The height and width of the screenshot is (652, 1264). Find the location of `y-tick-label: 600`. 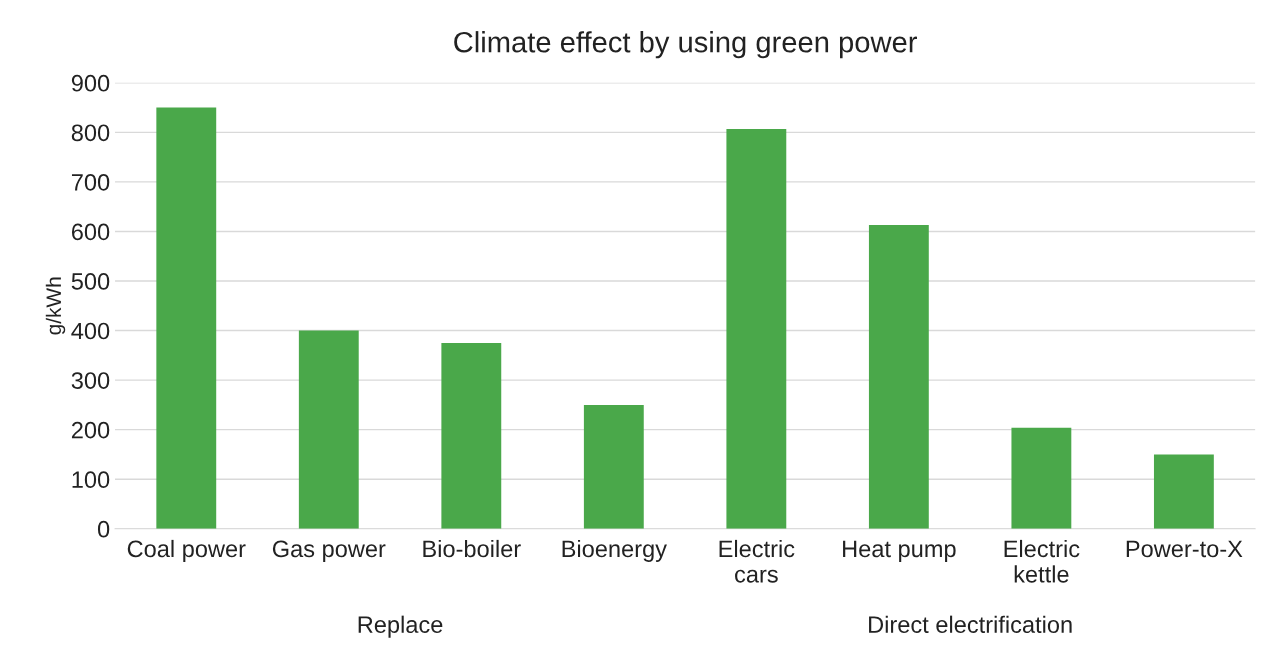

y-tick-label: 600 is located at coordinates (90, 232).